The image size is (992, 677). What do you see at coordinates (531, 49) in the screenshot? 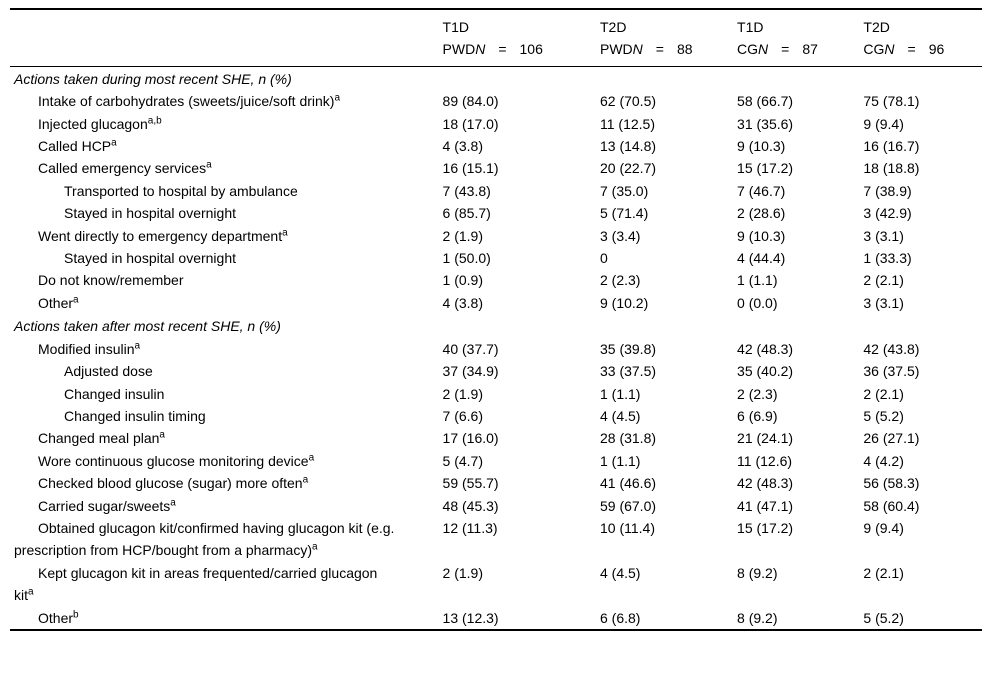
I see `column-n-value: 106` at bounding box center [531, 49].